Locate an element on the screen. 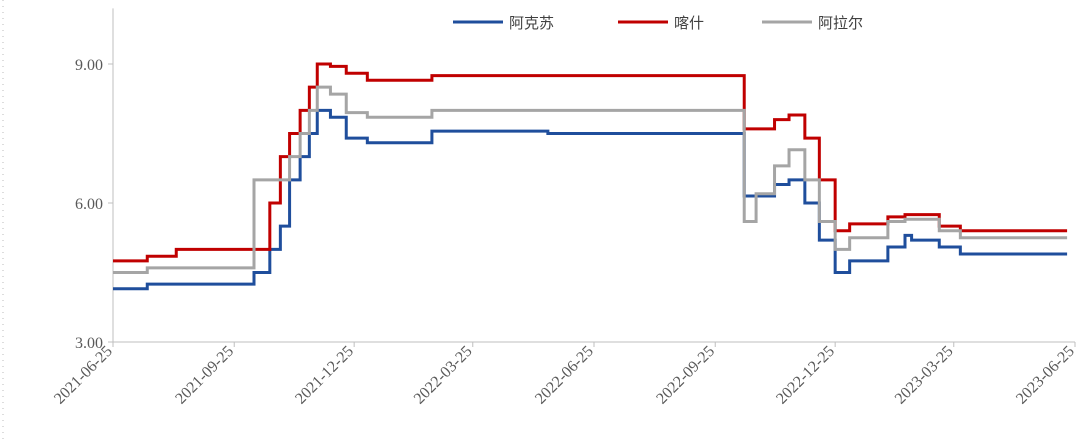 The width and height of the screenshot is (1081, 442). legend-label: 阿拉尔 is located at coordinates (840, 23).